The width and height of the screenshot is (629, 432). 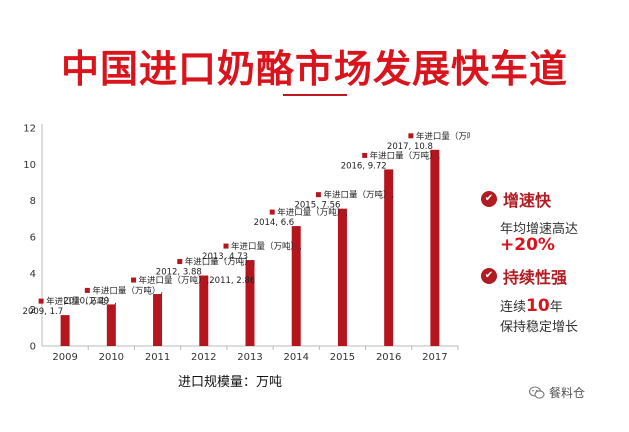 What do you see at coordinates (43, 312) in the screenshot?
I see `point-label: 2009, 1.7` at bounding box center [43, 312].